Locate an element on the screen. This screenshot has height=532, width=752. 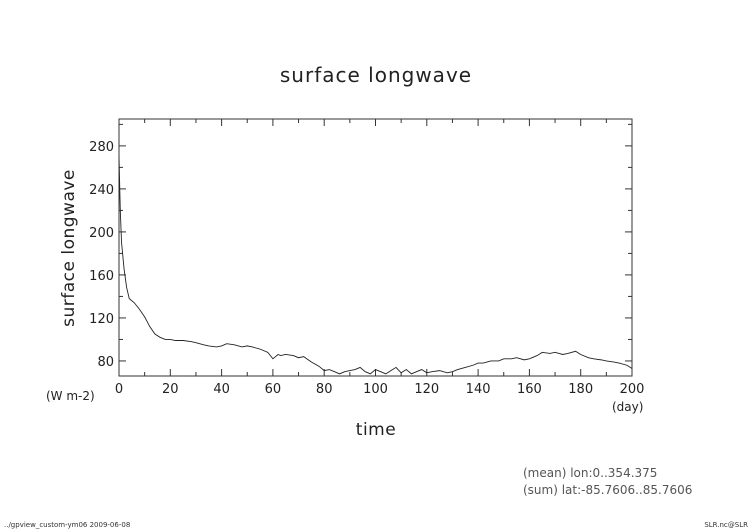
footer-left: ../gpview_custom-ym06 2009-06-08 is located at coordinates (67, 525).